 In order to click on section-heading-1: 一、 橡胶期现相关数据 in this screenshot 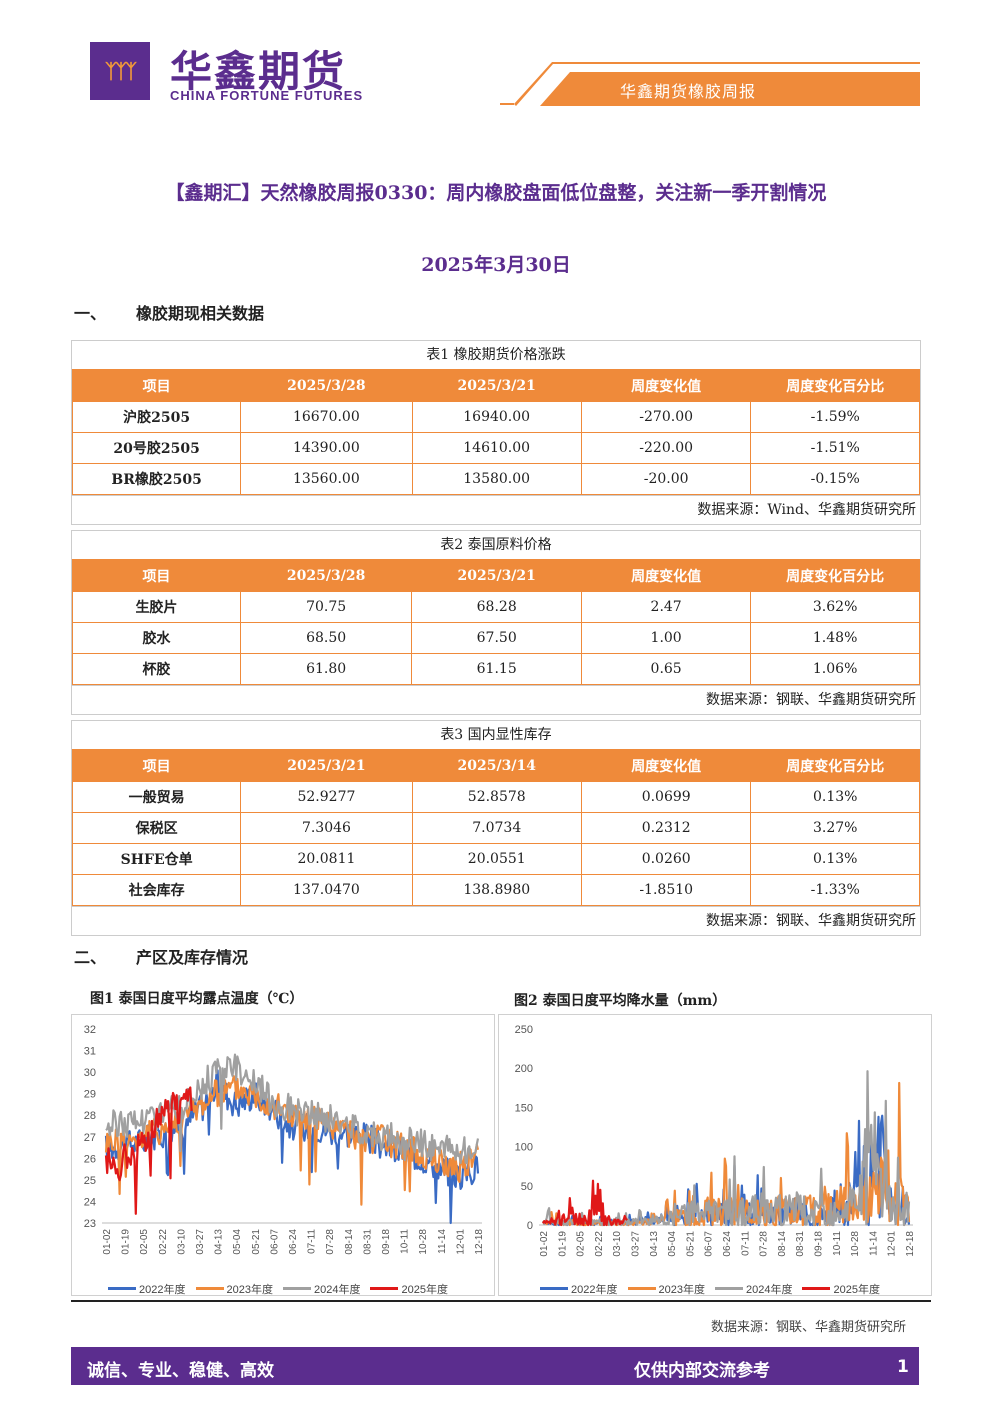, I will do `click(169, 312)`.